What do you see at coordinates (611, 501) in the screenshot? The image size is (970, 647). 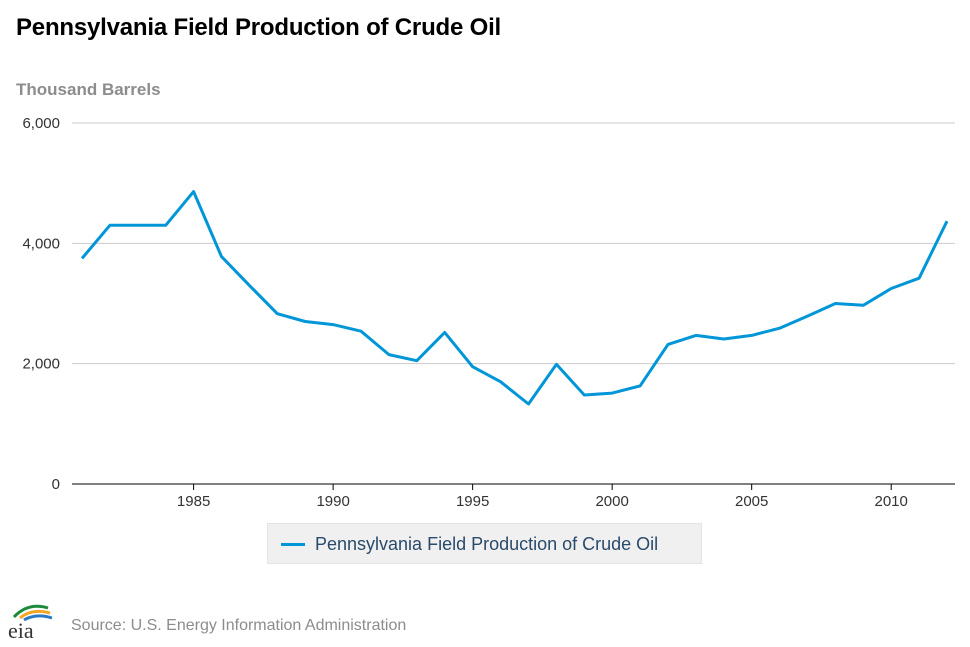 I see `x-tick-label: 2000` at bounding box center [611, 501].